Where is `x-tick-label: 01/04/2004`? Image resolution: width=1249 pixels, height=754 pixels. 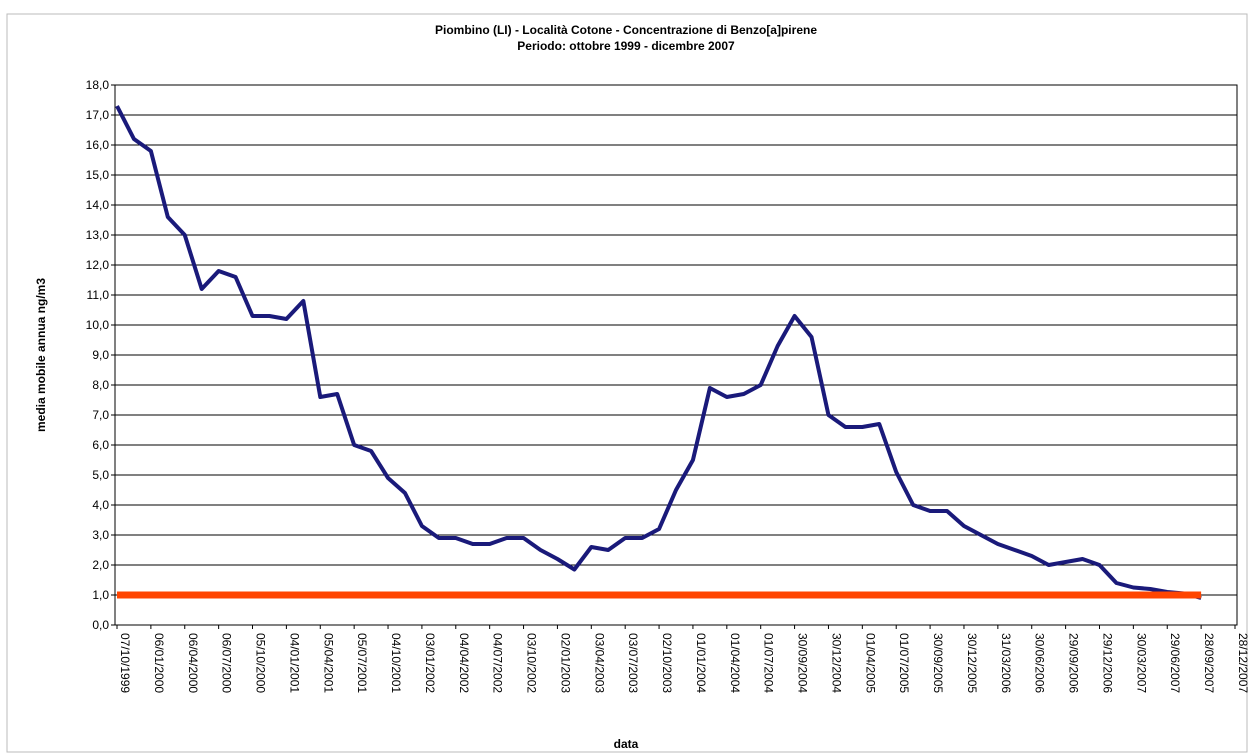
x-tick-label: 01/04/2004 is located at coordinates (735, 663).